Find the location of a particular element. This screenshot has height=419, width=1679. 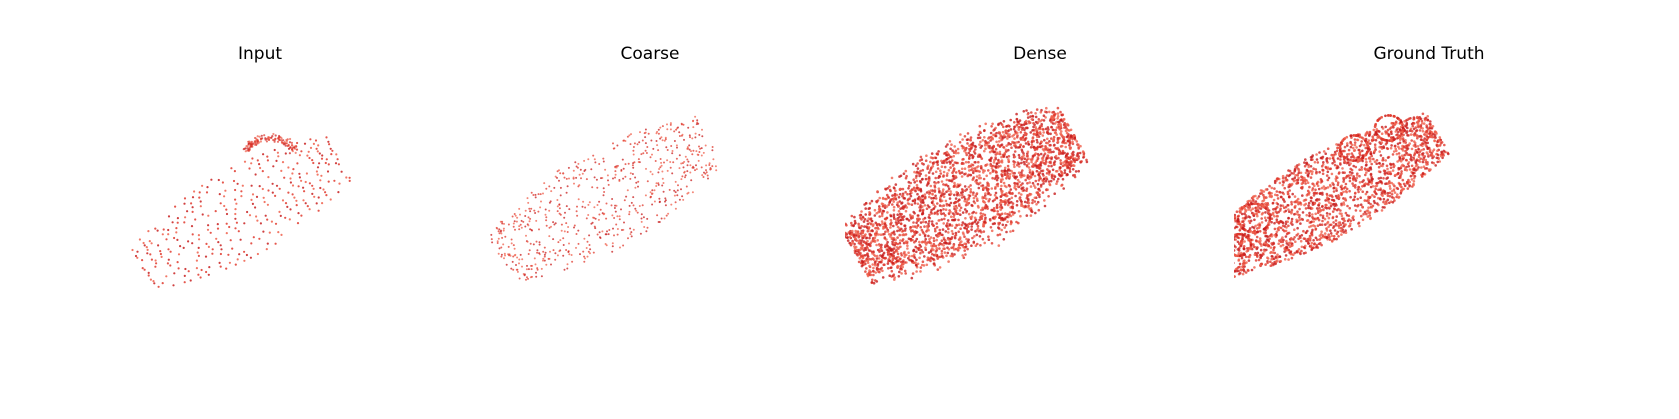

panel-title-coarse: Coarse is located at coordinates (650, 54).